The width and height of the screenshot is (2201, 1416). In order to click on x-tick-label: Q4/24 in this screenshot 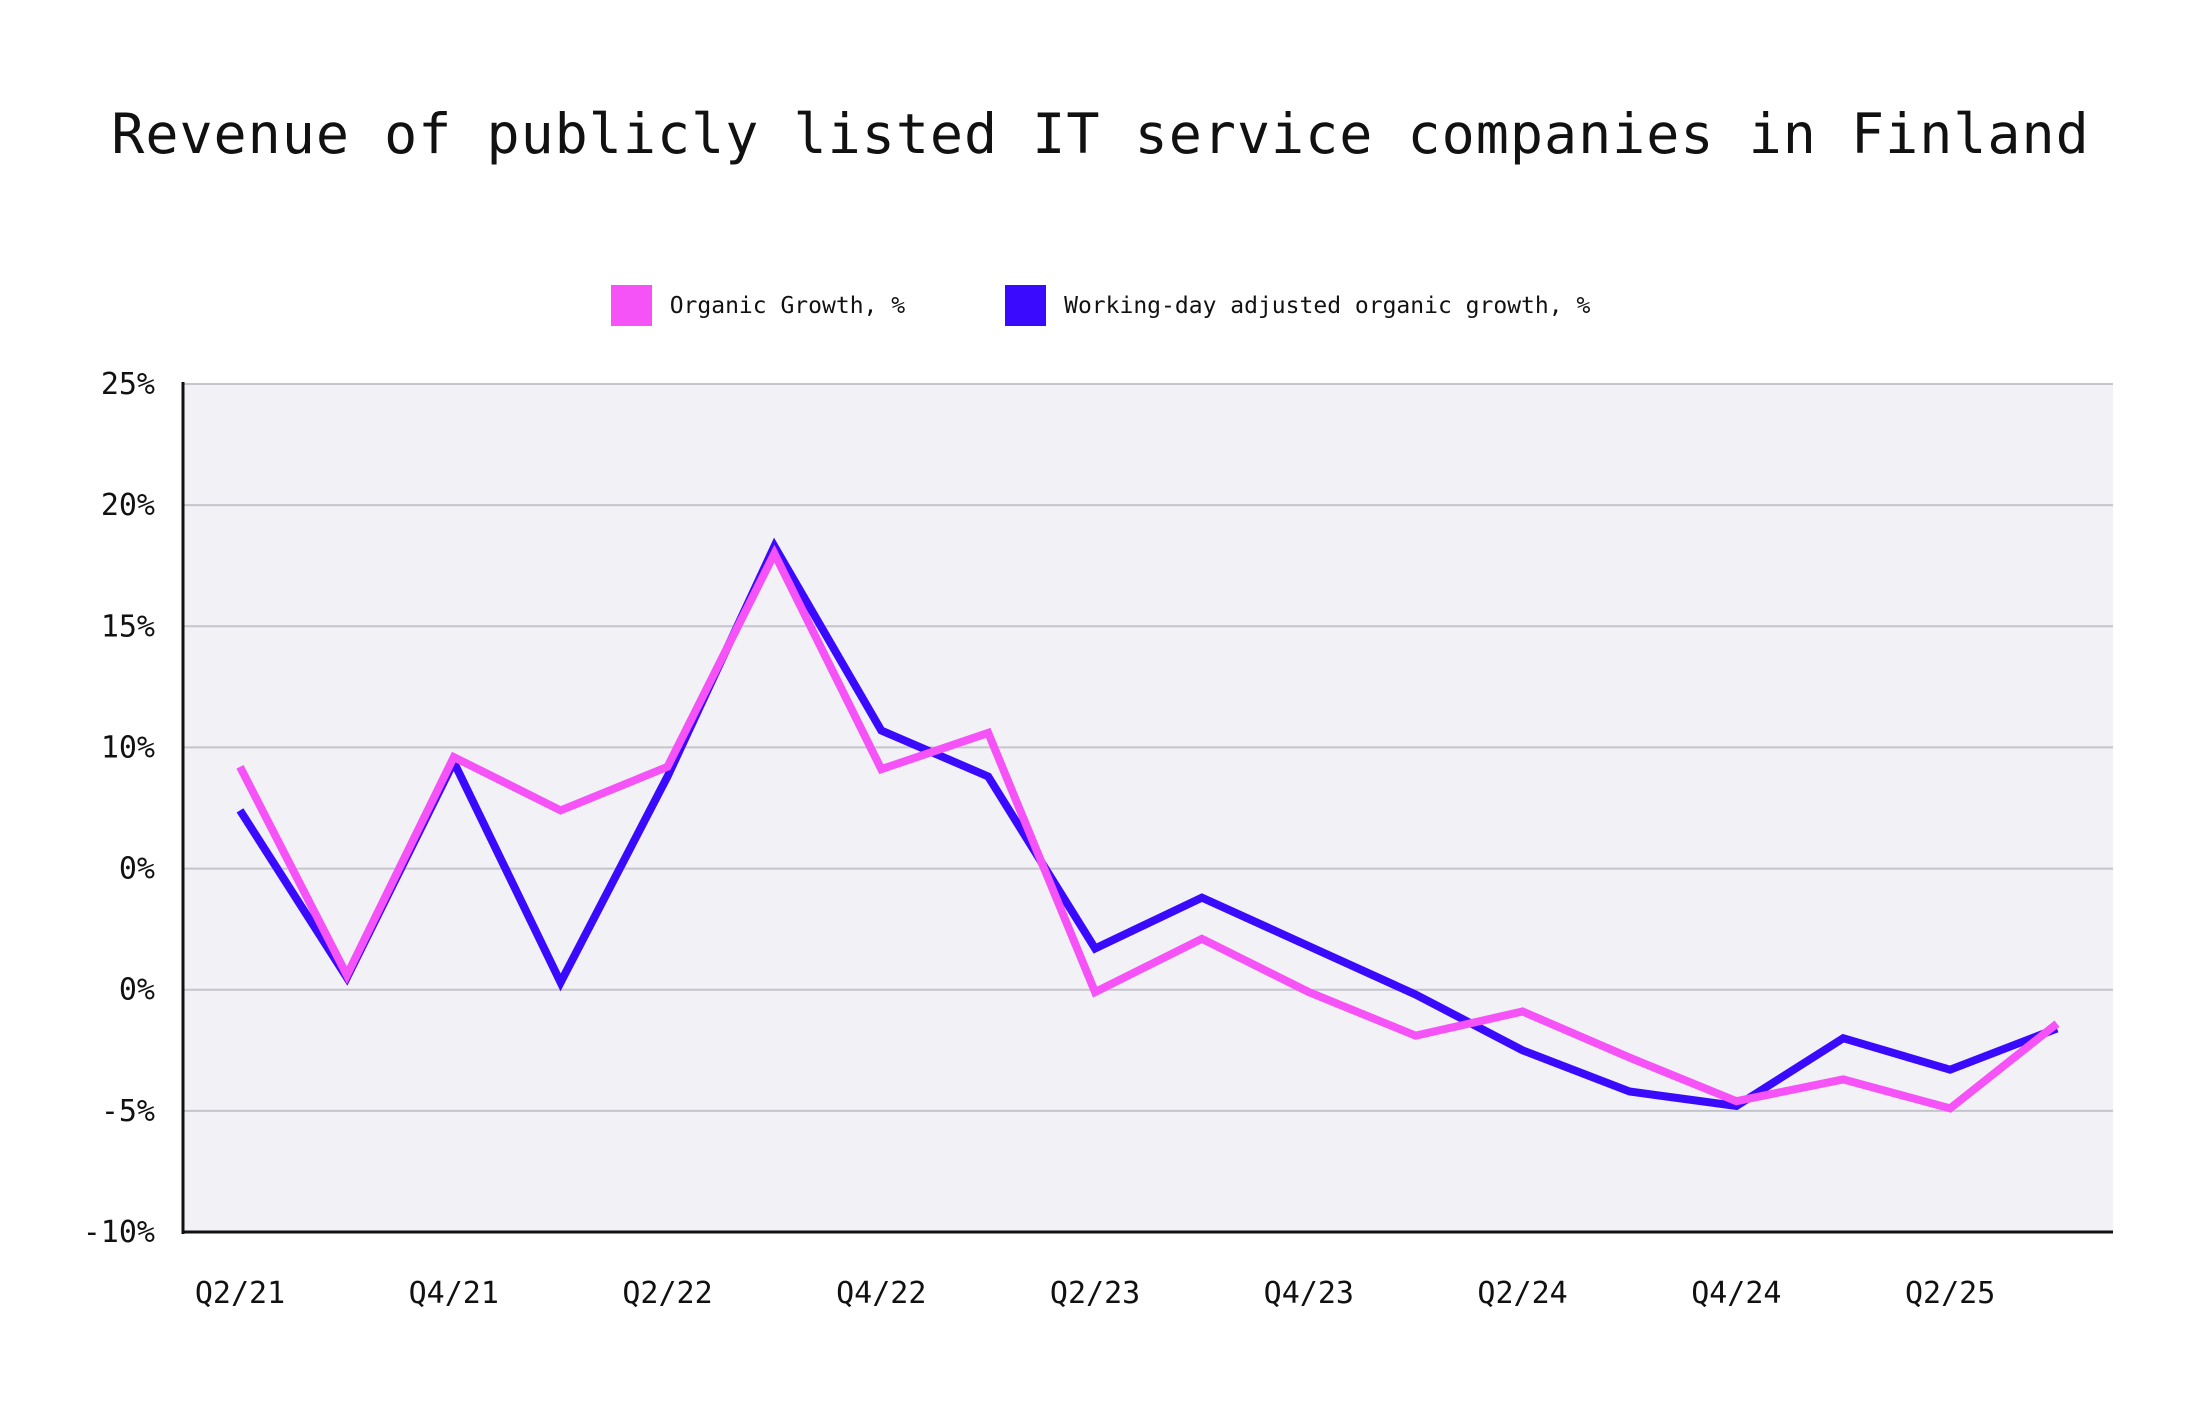, I will do `click(1736, 1293)`.